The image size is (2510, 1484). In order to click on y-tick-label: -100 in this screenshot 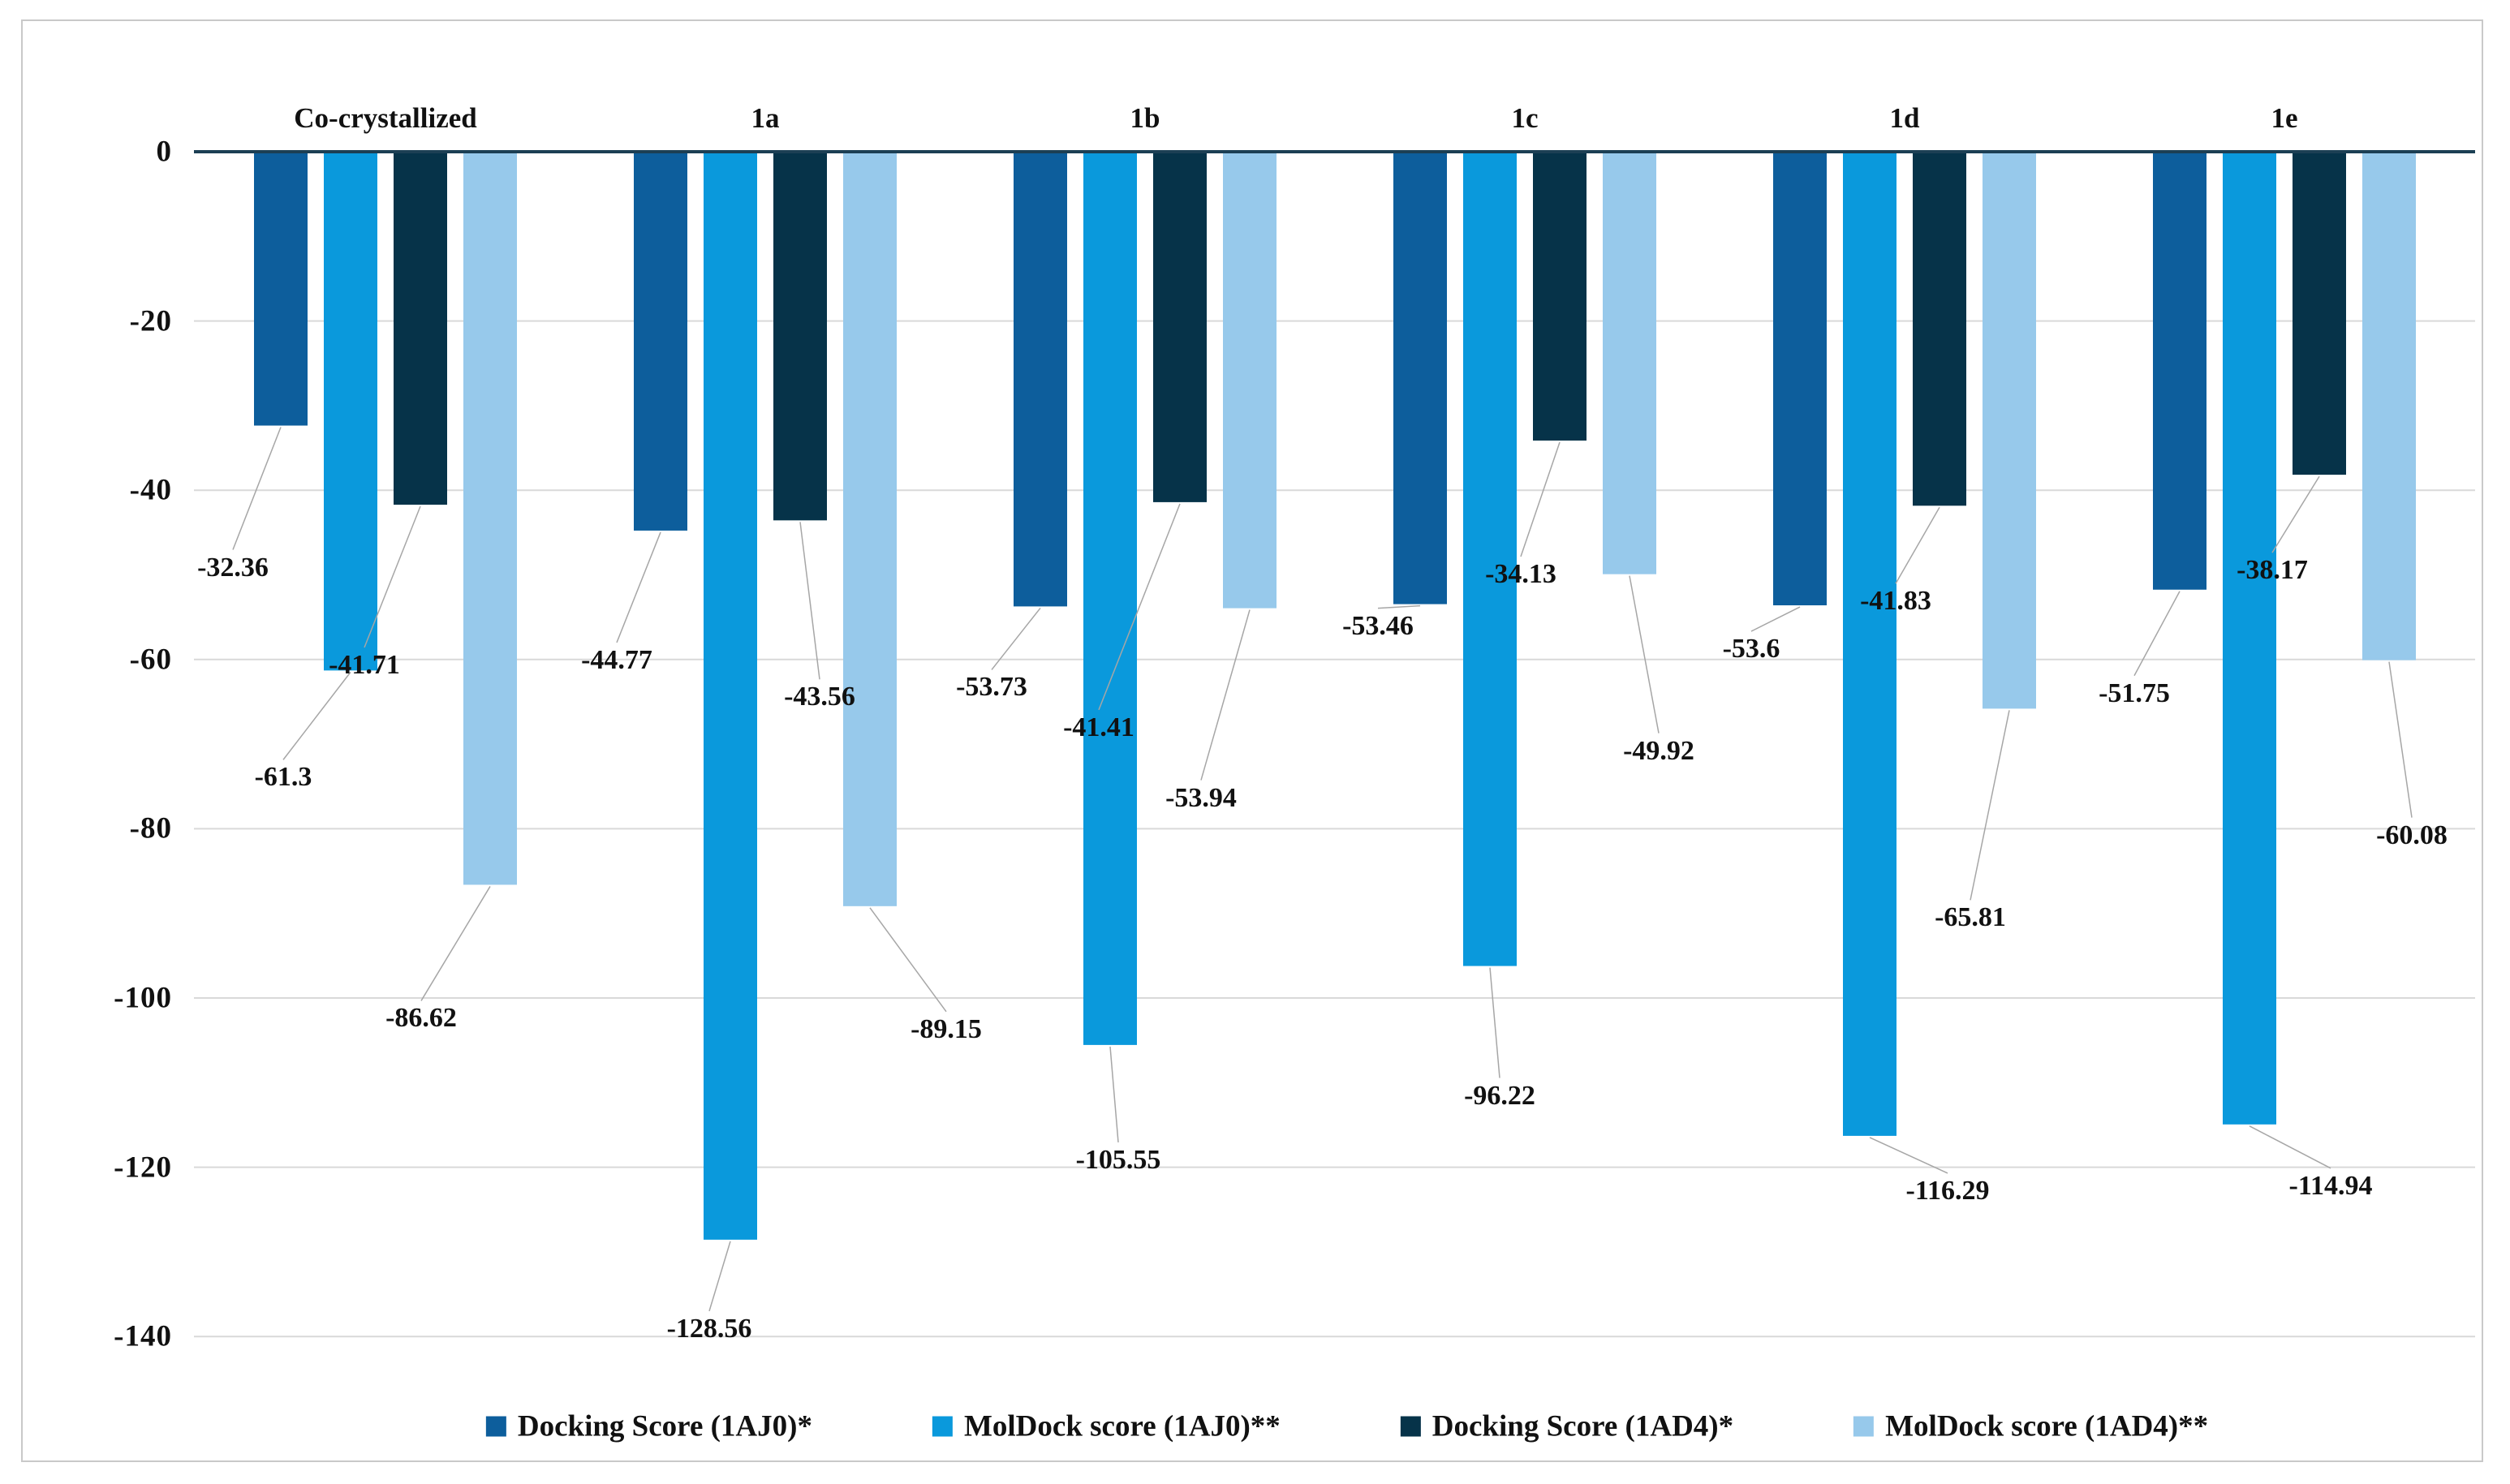, I will do `click(143, 998)`.